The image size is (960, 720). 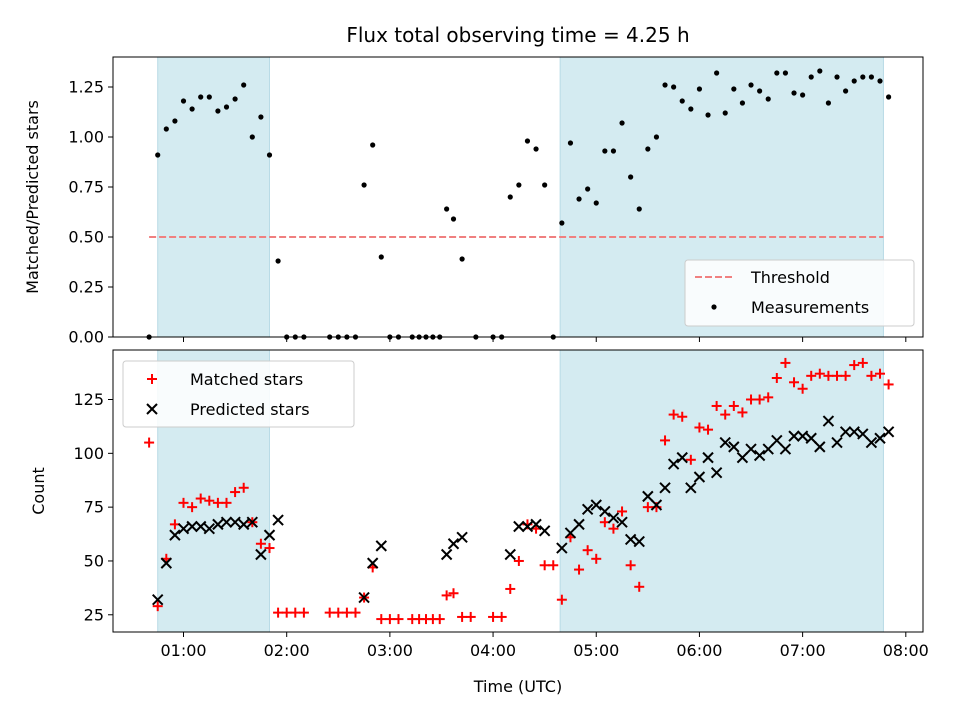 I want to click on top-y-tick-label: 0.75, so click(x=86, y=187).